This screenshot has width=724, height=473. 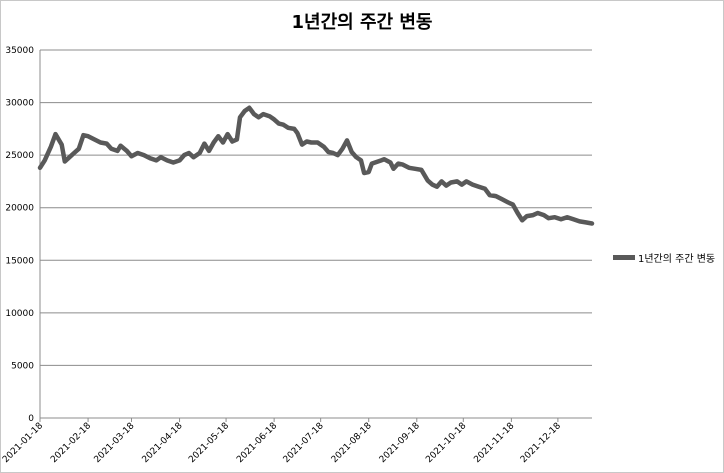 I want to click on y-tick-label: 15000, so click(x=19, y=261).